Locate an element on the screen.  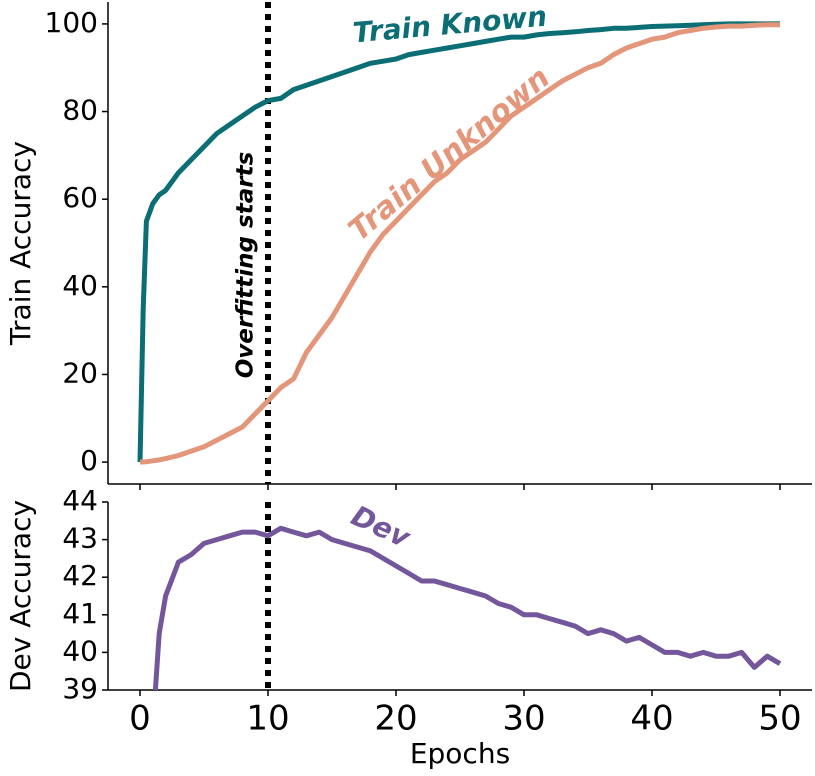
y-tick-label: 42 is located at coordinates (80, 575).